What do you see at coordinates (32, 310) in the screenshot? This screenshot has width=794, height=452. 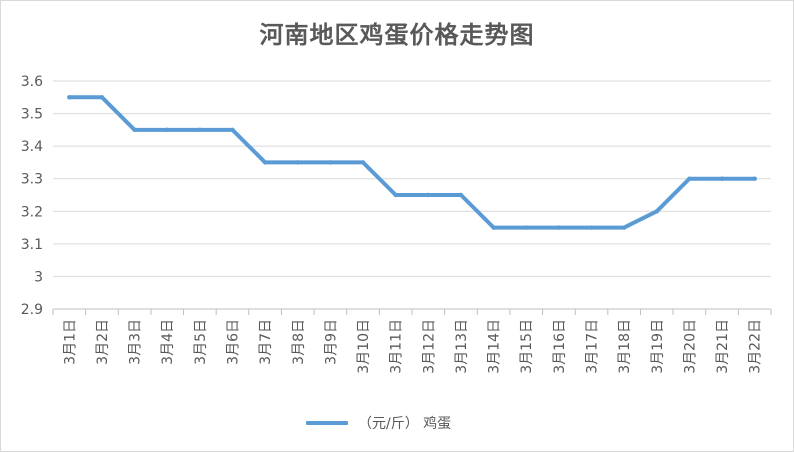 I see `y-tick-label: 2.9` at bounding box center [32, 310].